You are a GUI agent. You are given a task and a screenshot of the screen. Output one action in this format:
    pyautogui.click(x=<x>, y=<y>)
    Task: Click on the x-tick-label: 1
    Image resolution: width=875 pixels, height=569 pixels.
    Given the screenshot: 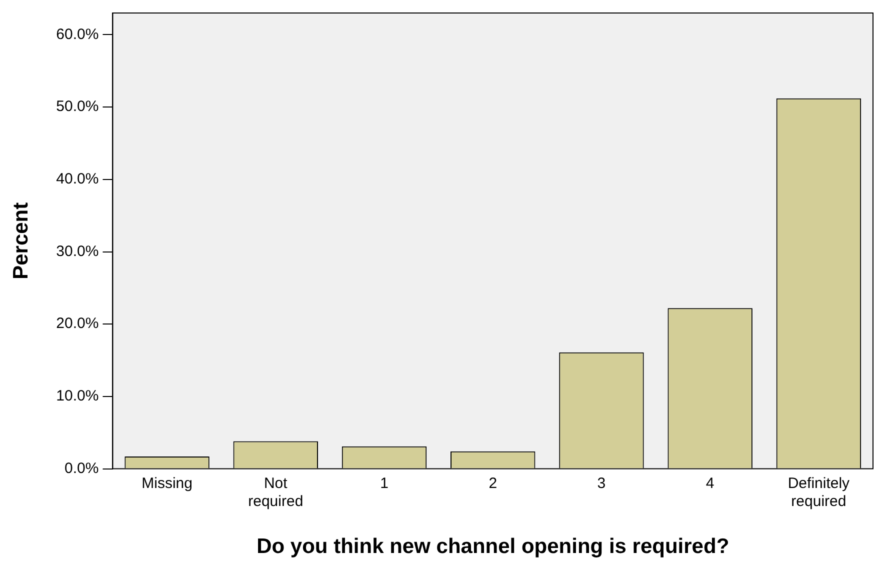 What is the action you would take?
    pyautogui.click(x=384, y=483)
    